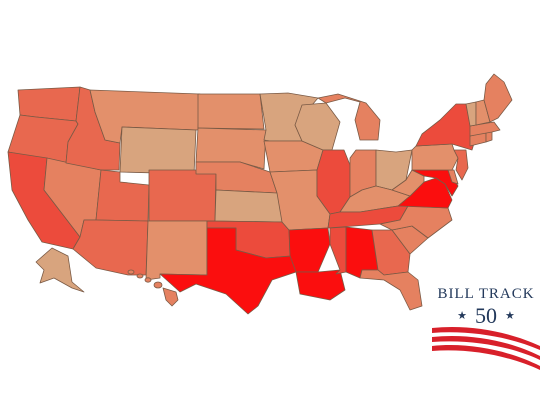 This screenshot has height=401, width=550. Describe the element at coordinates (445, 127) in the screenshot. I see `state-new-york` at that location.